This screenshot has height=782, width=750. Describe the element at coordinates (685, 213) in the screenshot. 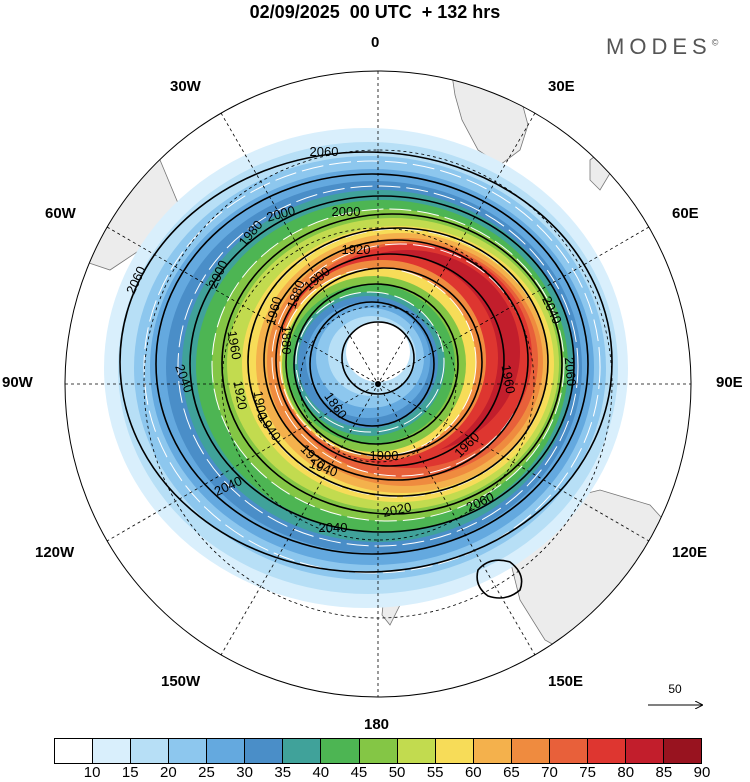

I see `lon-label-60e: 60E` at that location.